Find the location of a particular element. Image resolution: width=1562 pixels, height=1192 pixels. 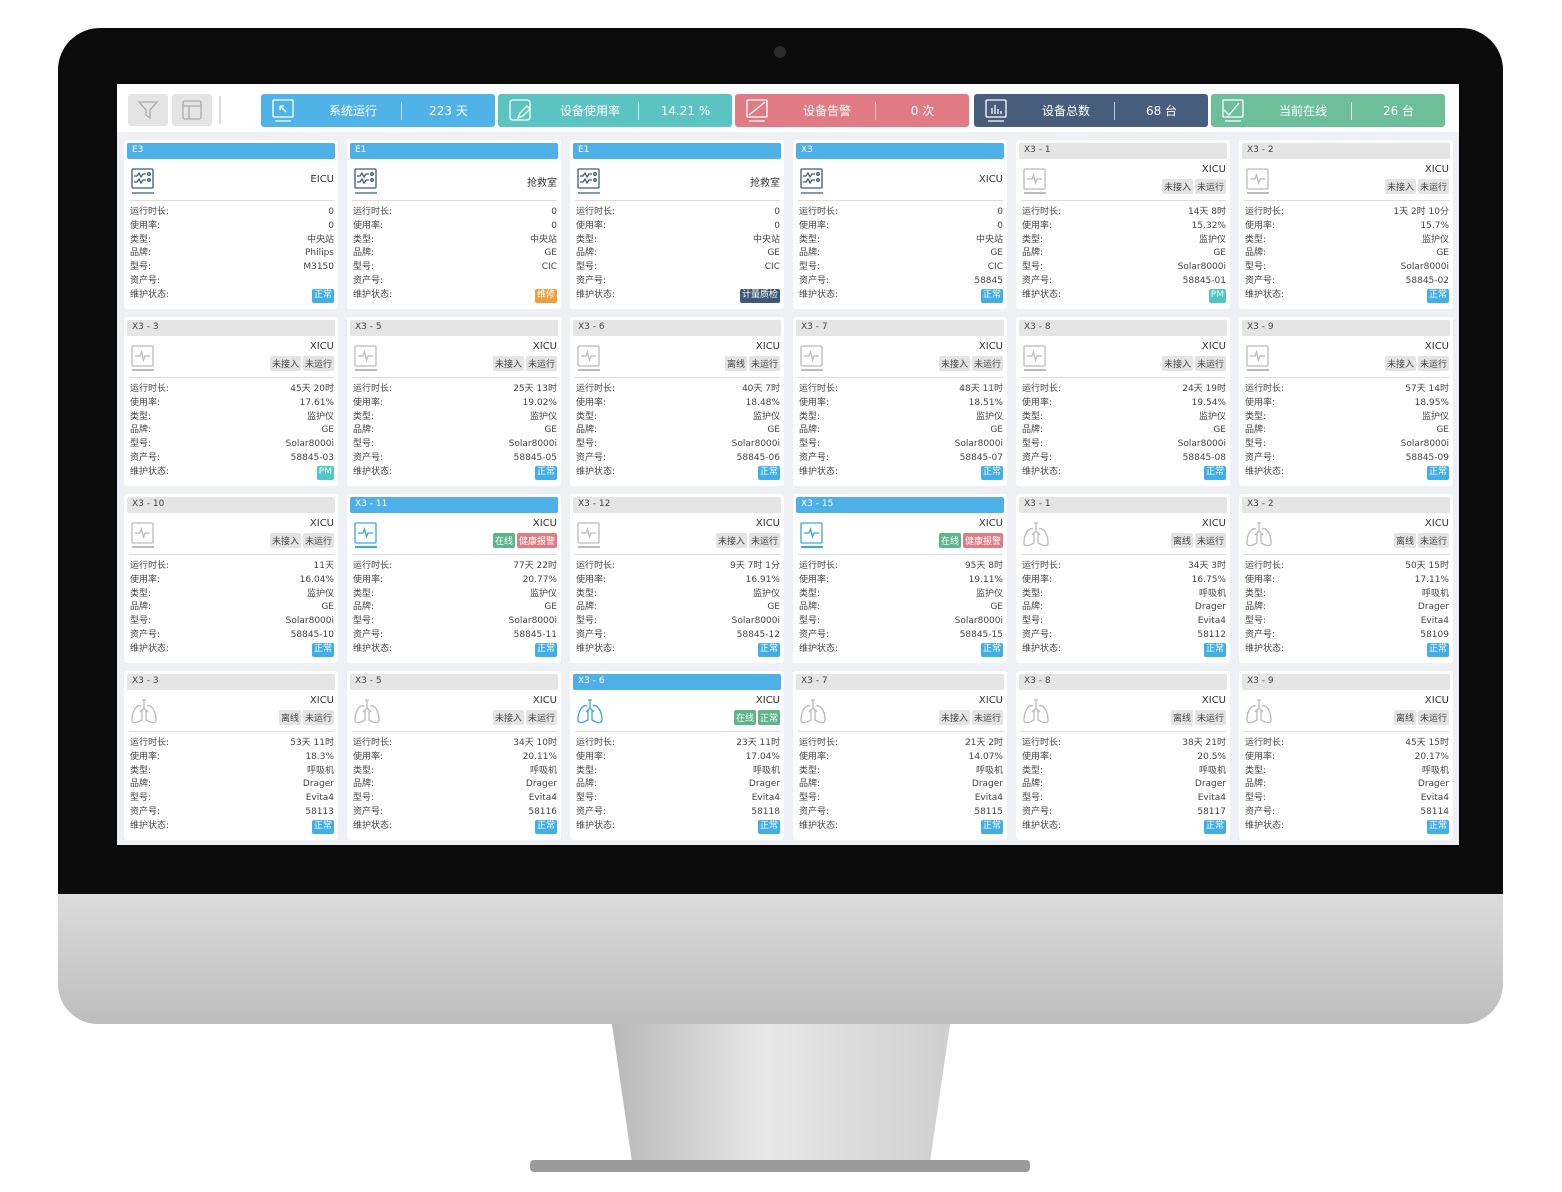

field-row: 资产号: 58845-15 is located at coordinates (901, 636).